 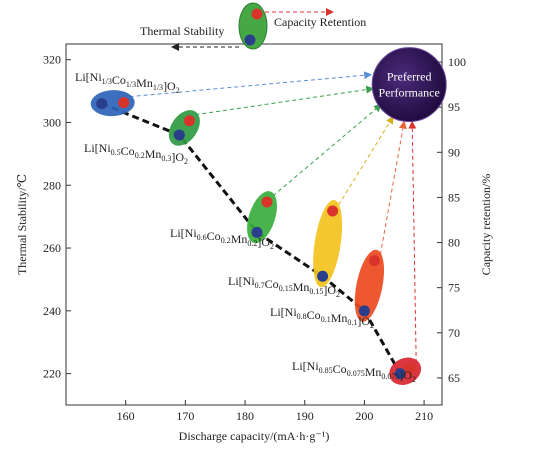 I want to click on formula-subscript: 0.3, so click(x=166, y=158).